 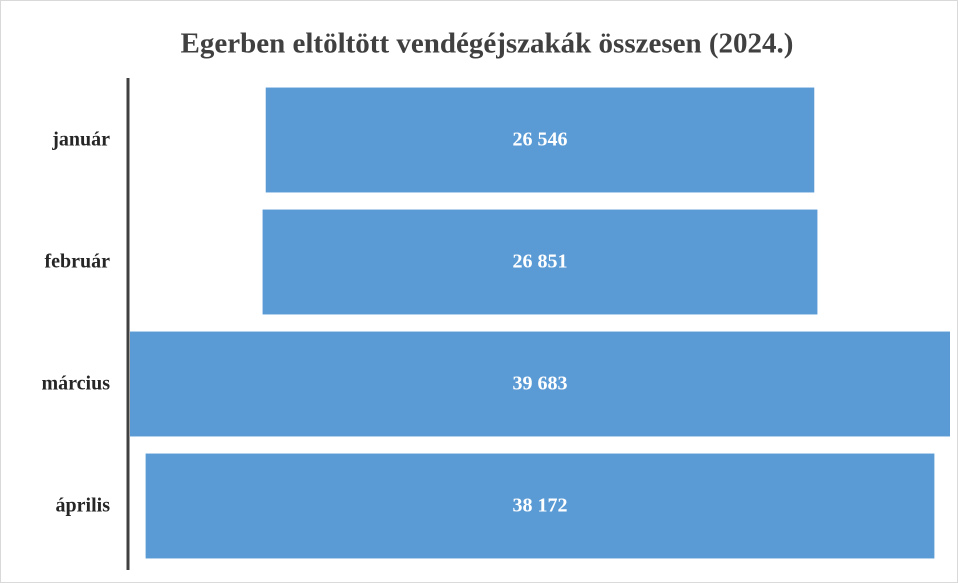 What do you see at coordinates (83, 506) in the screenshot?
I see `y-tick-label: április` at bounding box center [83, 506].